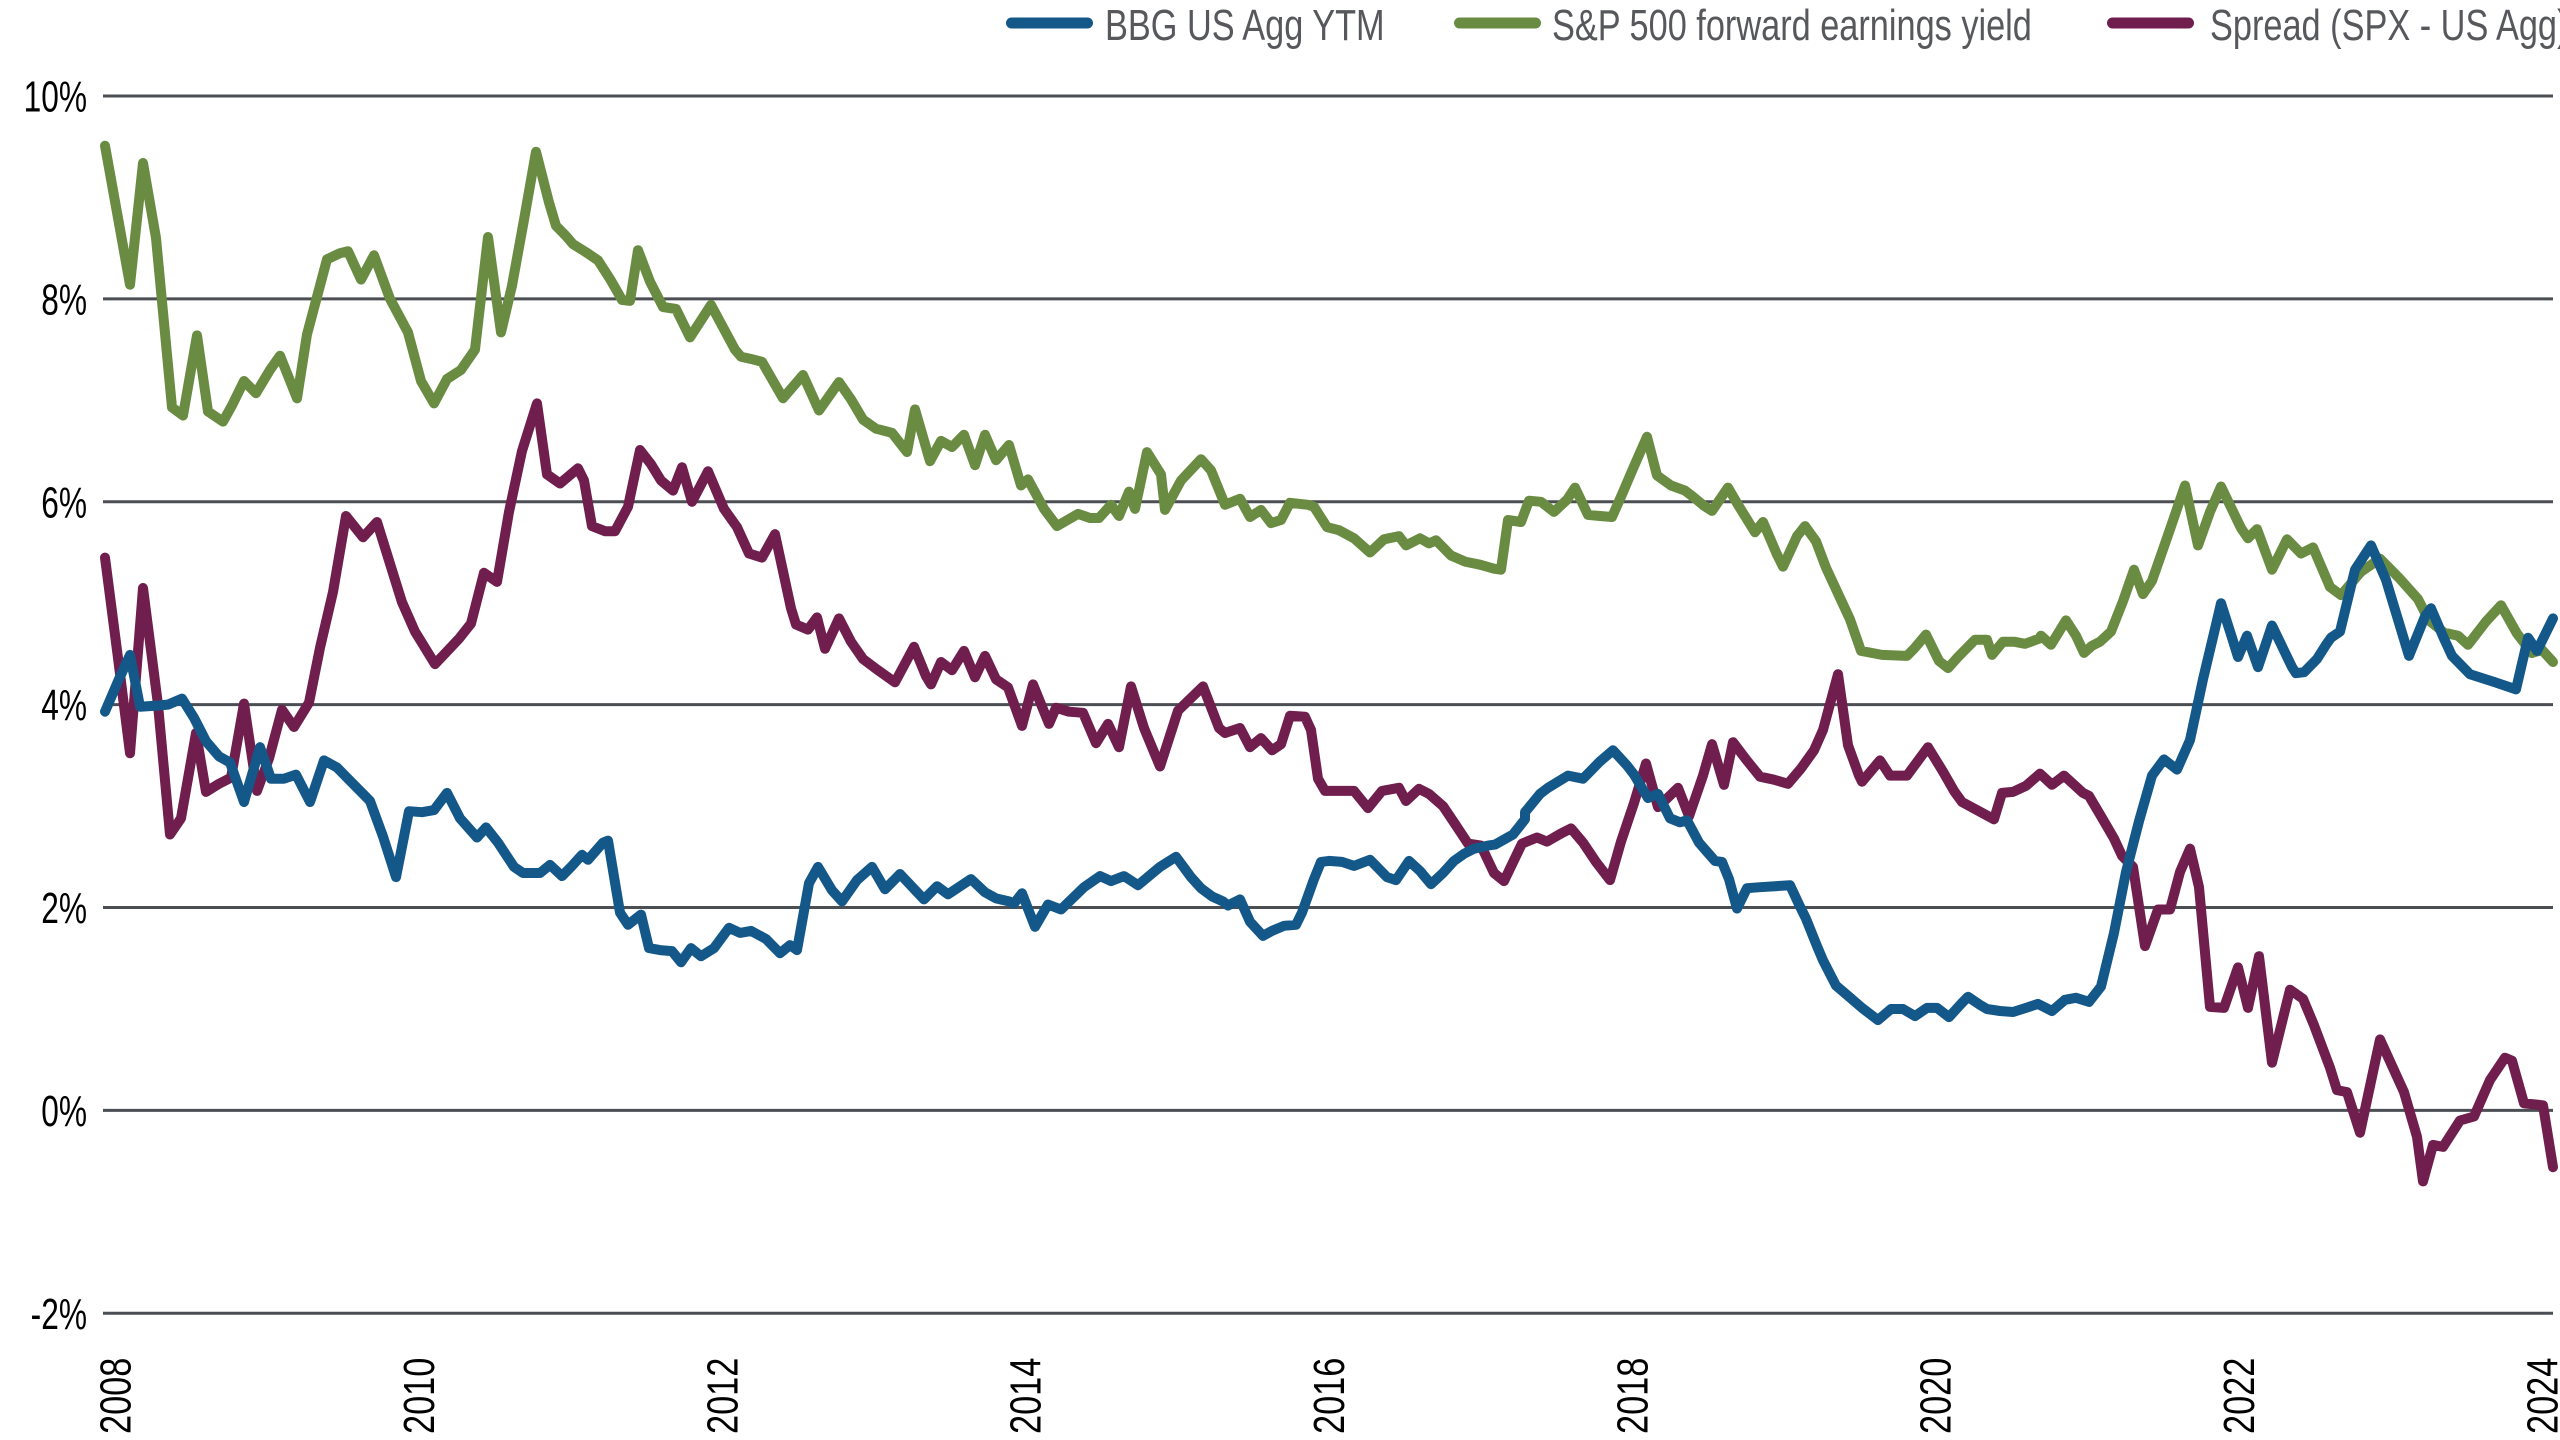 Image resolution: width=2560 pixels, height=1440 pixels. Describe the element at coordinates (419, 1396) in the screenshot. I see `svg-text: 2010` at that location.